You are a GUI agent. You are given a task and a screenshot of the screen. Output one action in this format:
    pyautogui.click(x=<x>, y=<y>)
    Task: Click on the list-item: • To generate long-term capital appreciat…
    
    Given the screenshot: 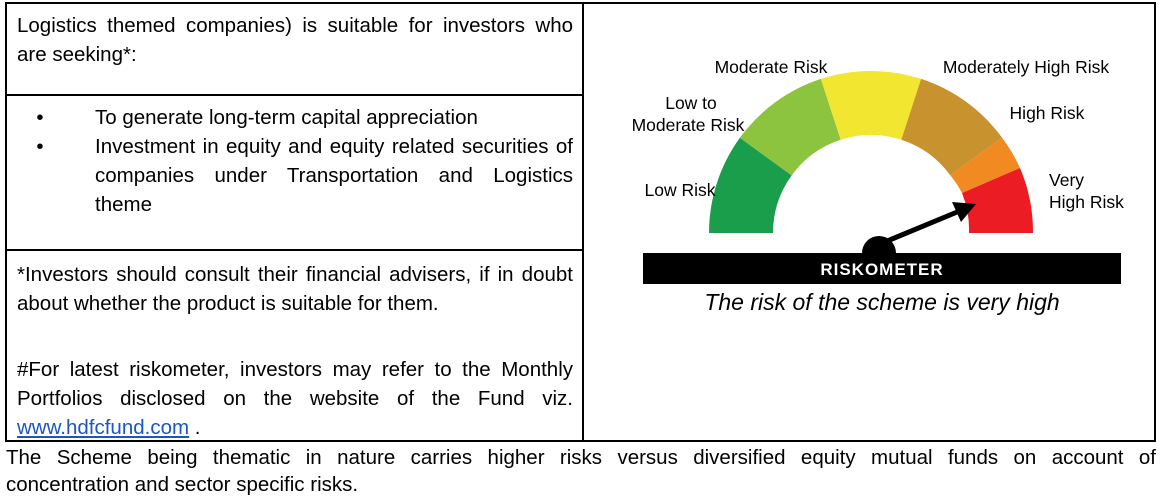 What is the action you would take?
    pyautogui.click(x=304, y=117)
    